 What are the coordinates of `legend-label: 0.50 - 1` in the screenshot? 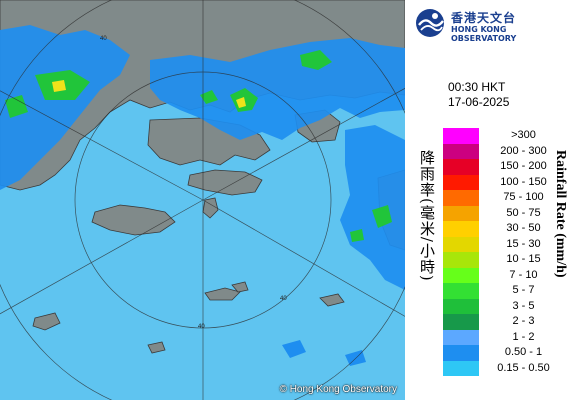 It's located at (523, 352).